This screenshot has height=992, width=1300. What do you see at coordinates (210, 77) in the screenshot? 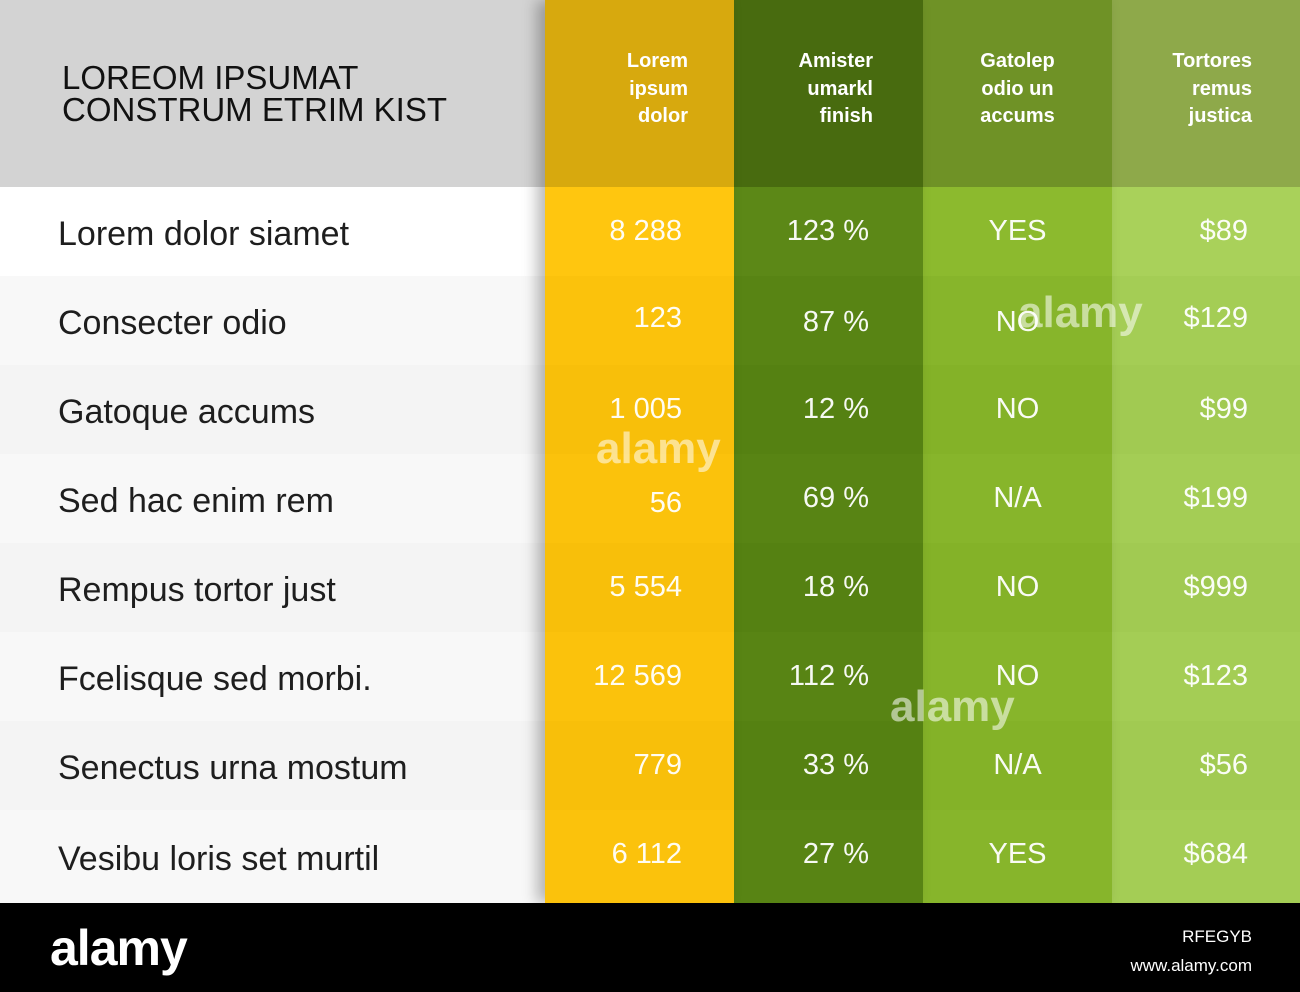
I see `table-title-line: LOREOM IPSUMAT` at bounding box center [210, 77].